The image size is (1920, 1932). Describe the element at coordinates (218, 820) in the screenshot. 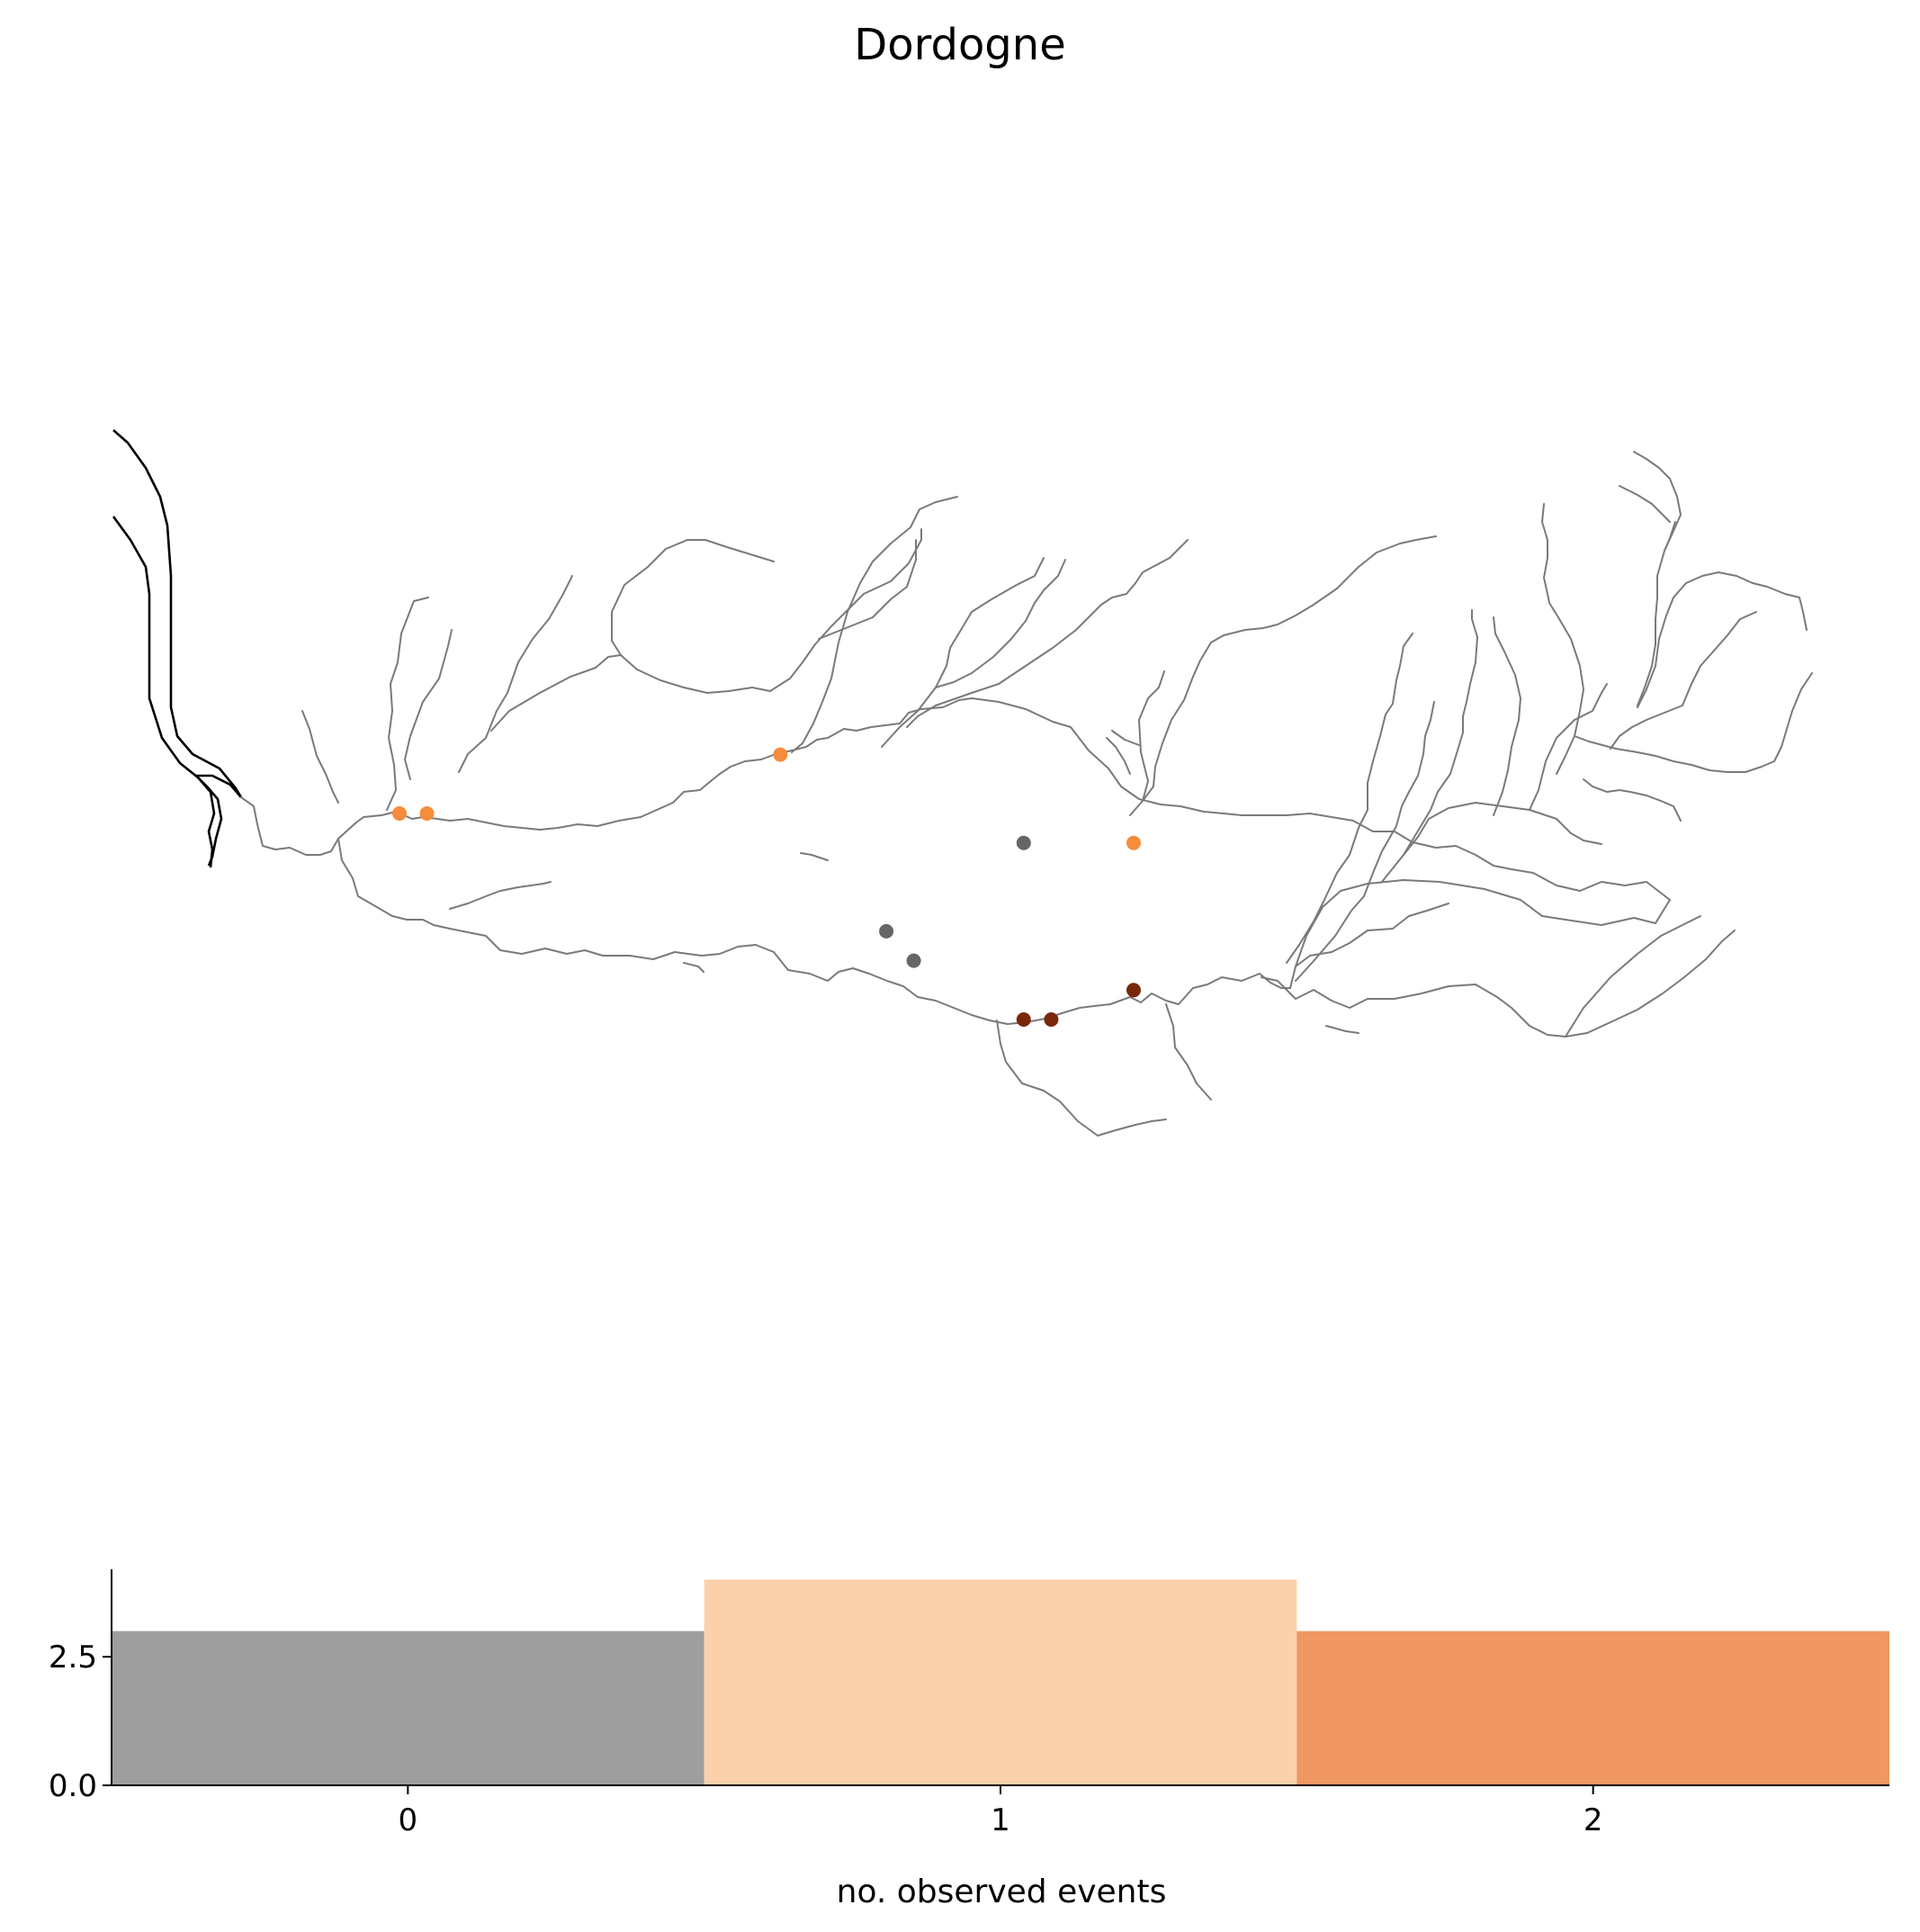

I see `estuary-inner-bank` at that location.